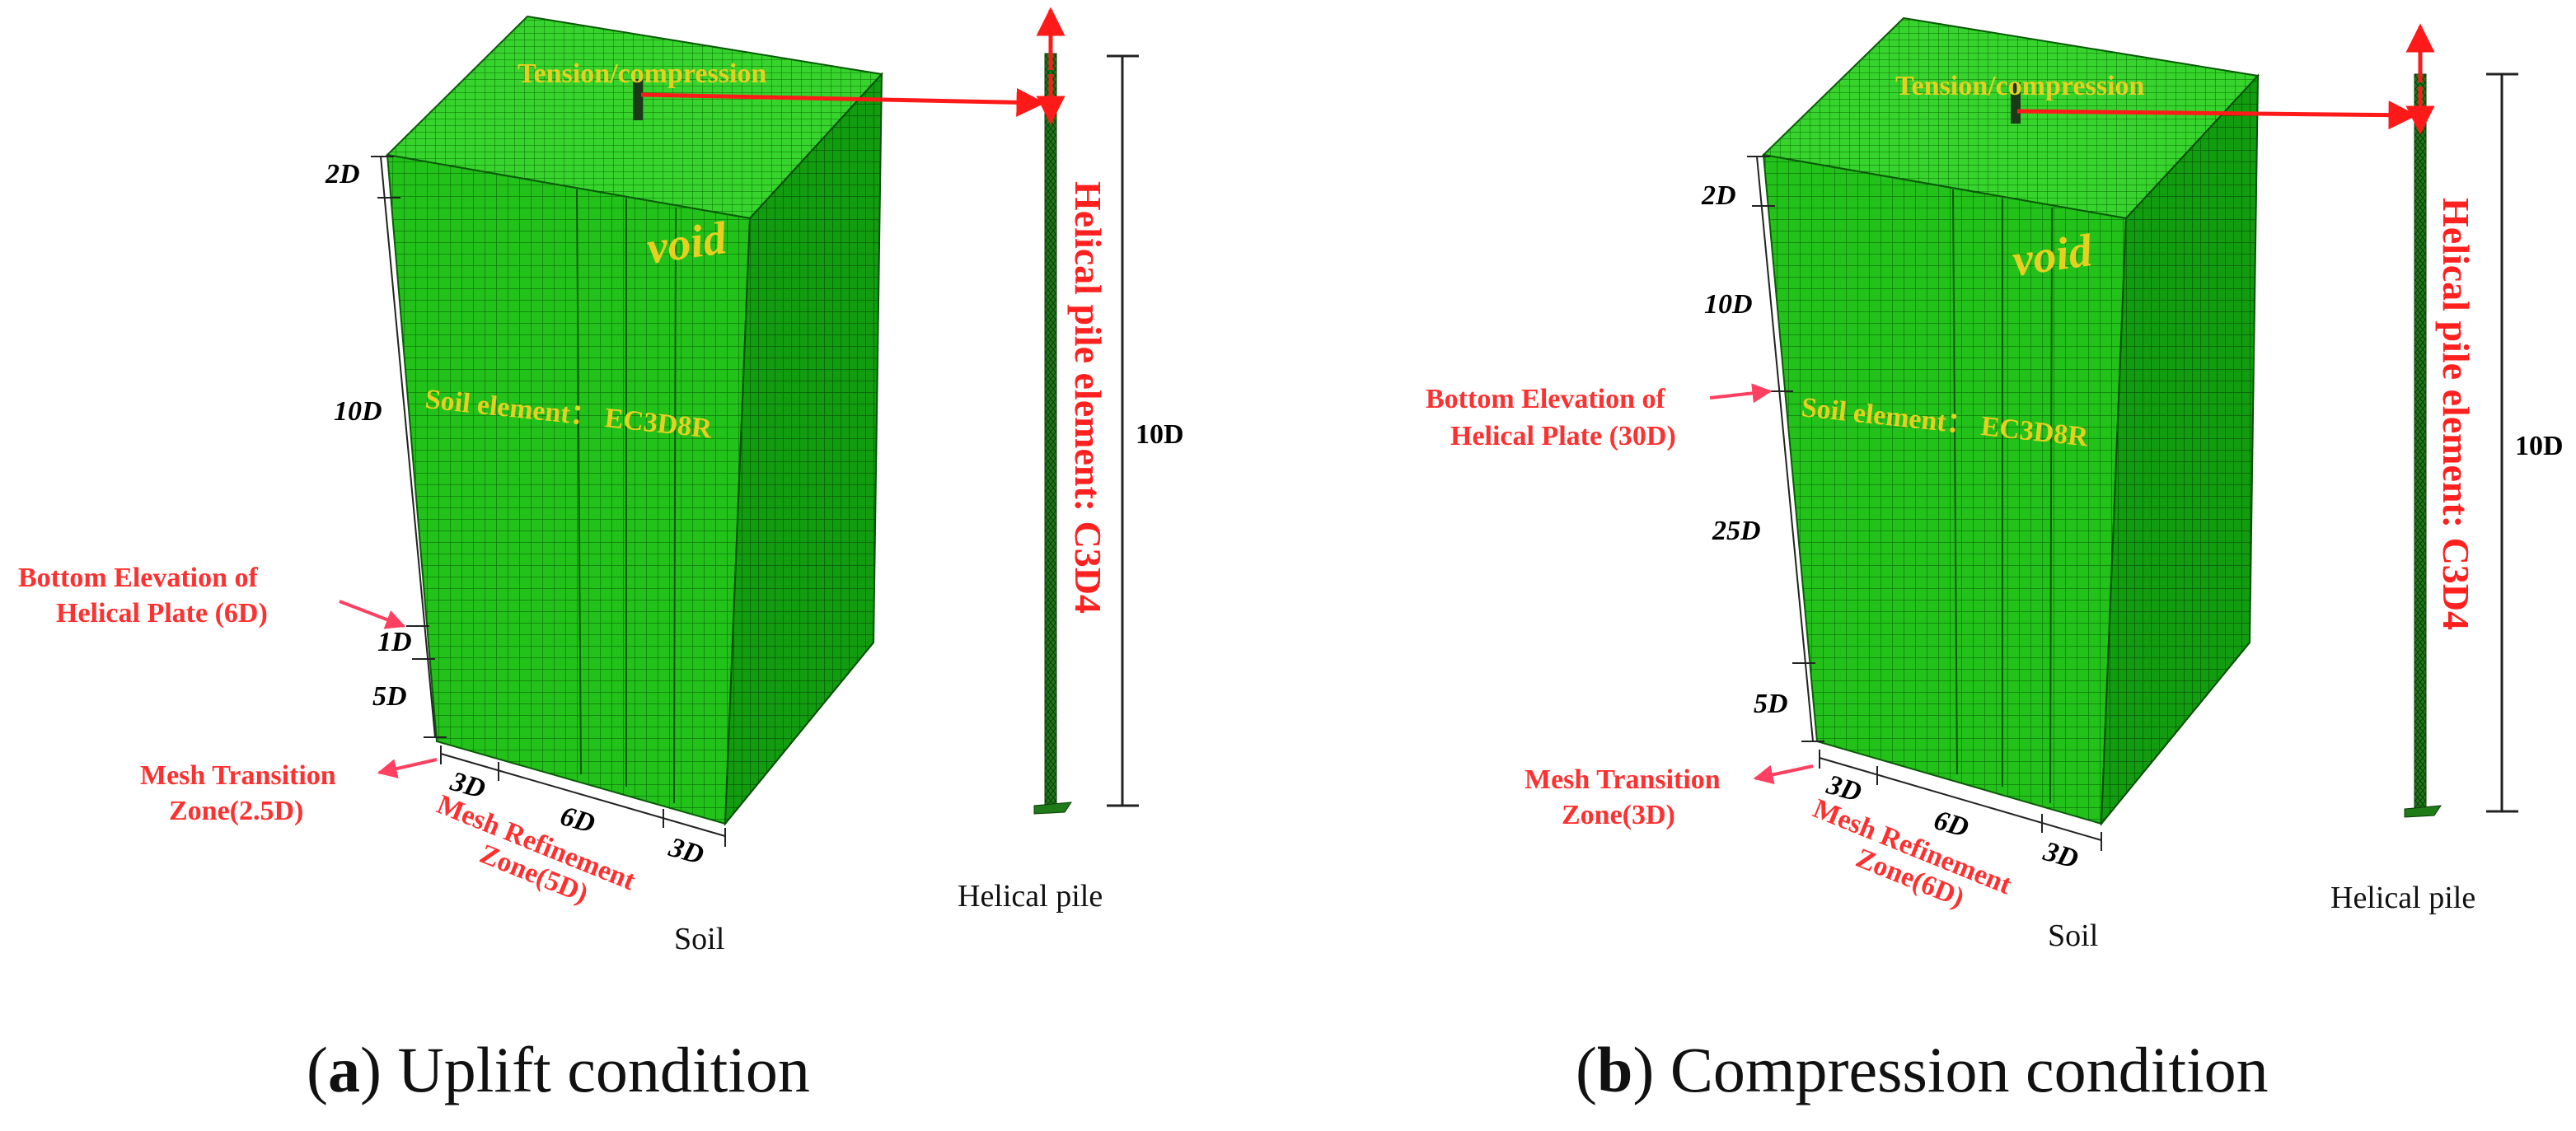  What do you see at coordinates (583, 796) in the screenshot?
I see `dimension-base-a` at bounding box center [583, 796].